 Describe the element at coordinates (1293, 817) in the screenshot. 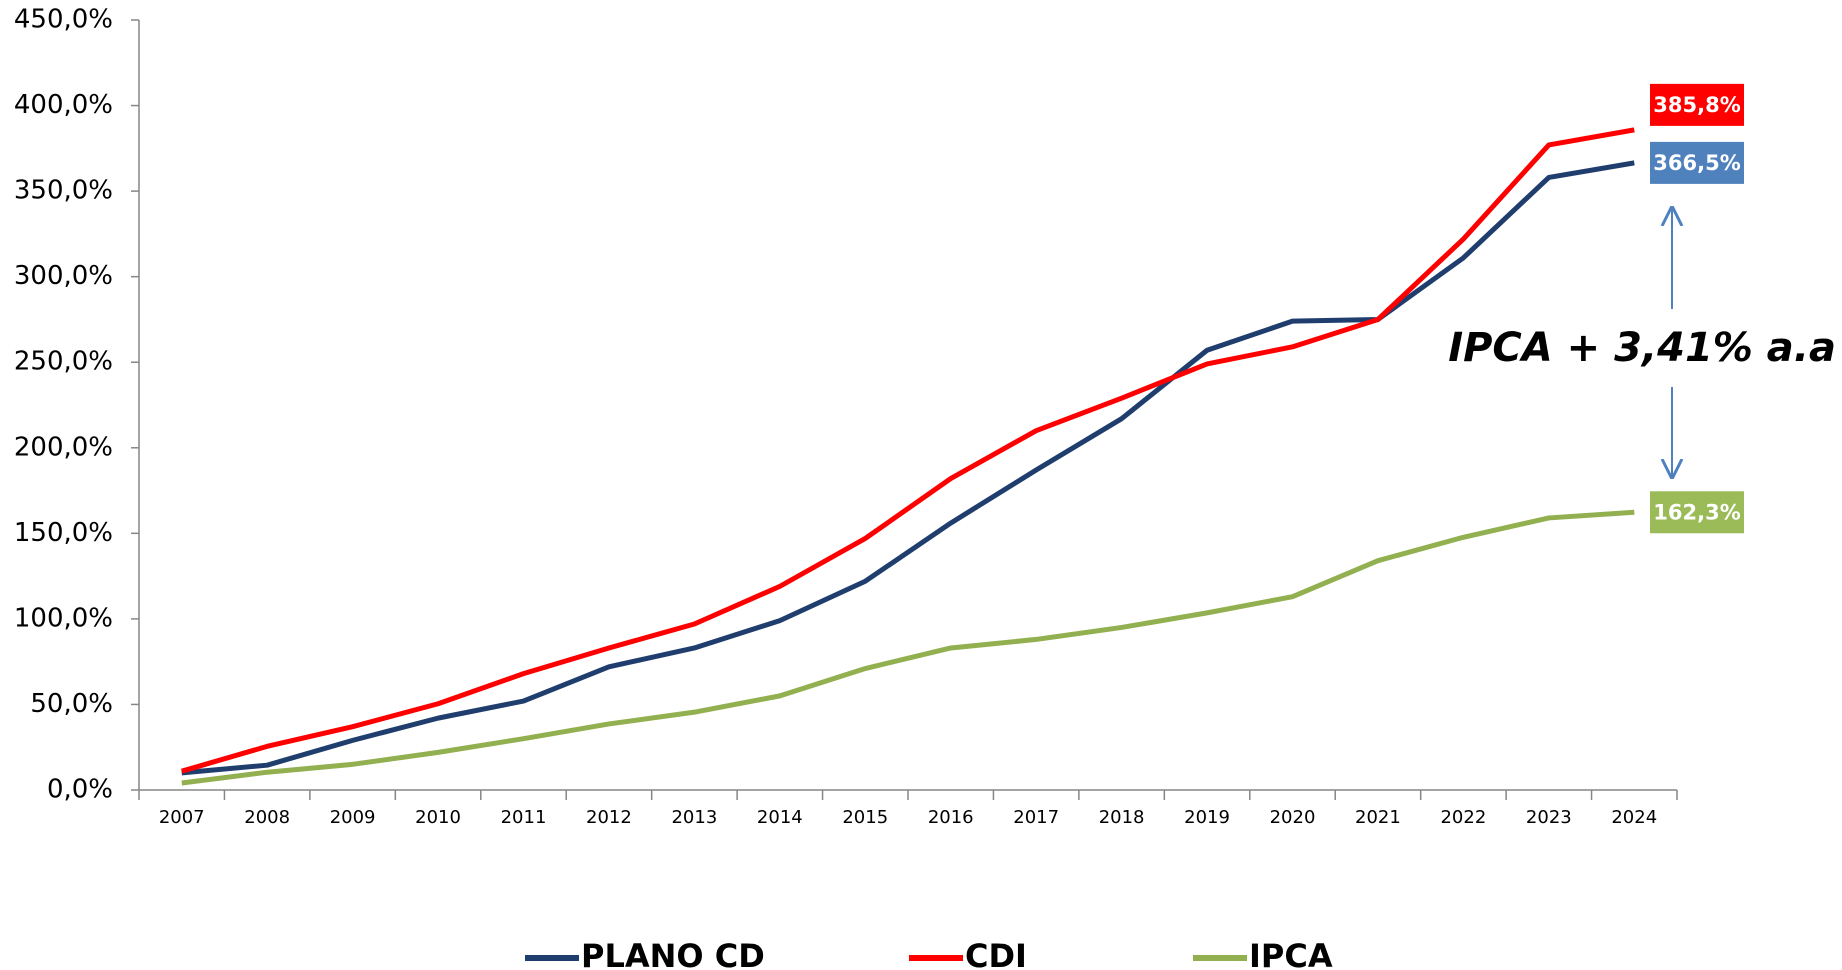

I see `x-tick-label: 2020` at that location.